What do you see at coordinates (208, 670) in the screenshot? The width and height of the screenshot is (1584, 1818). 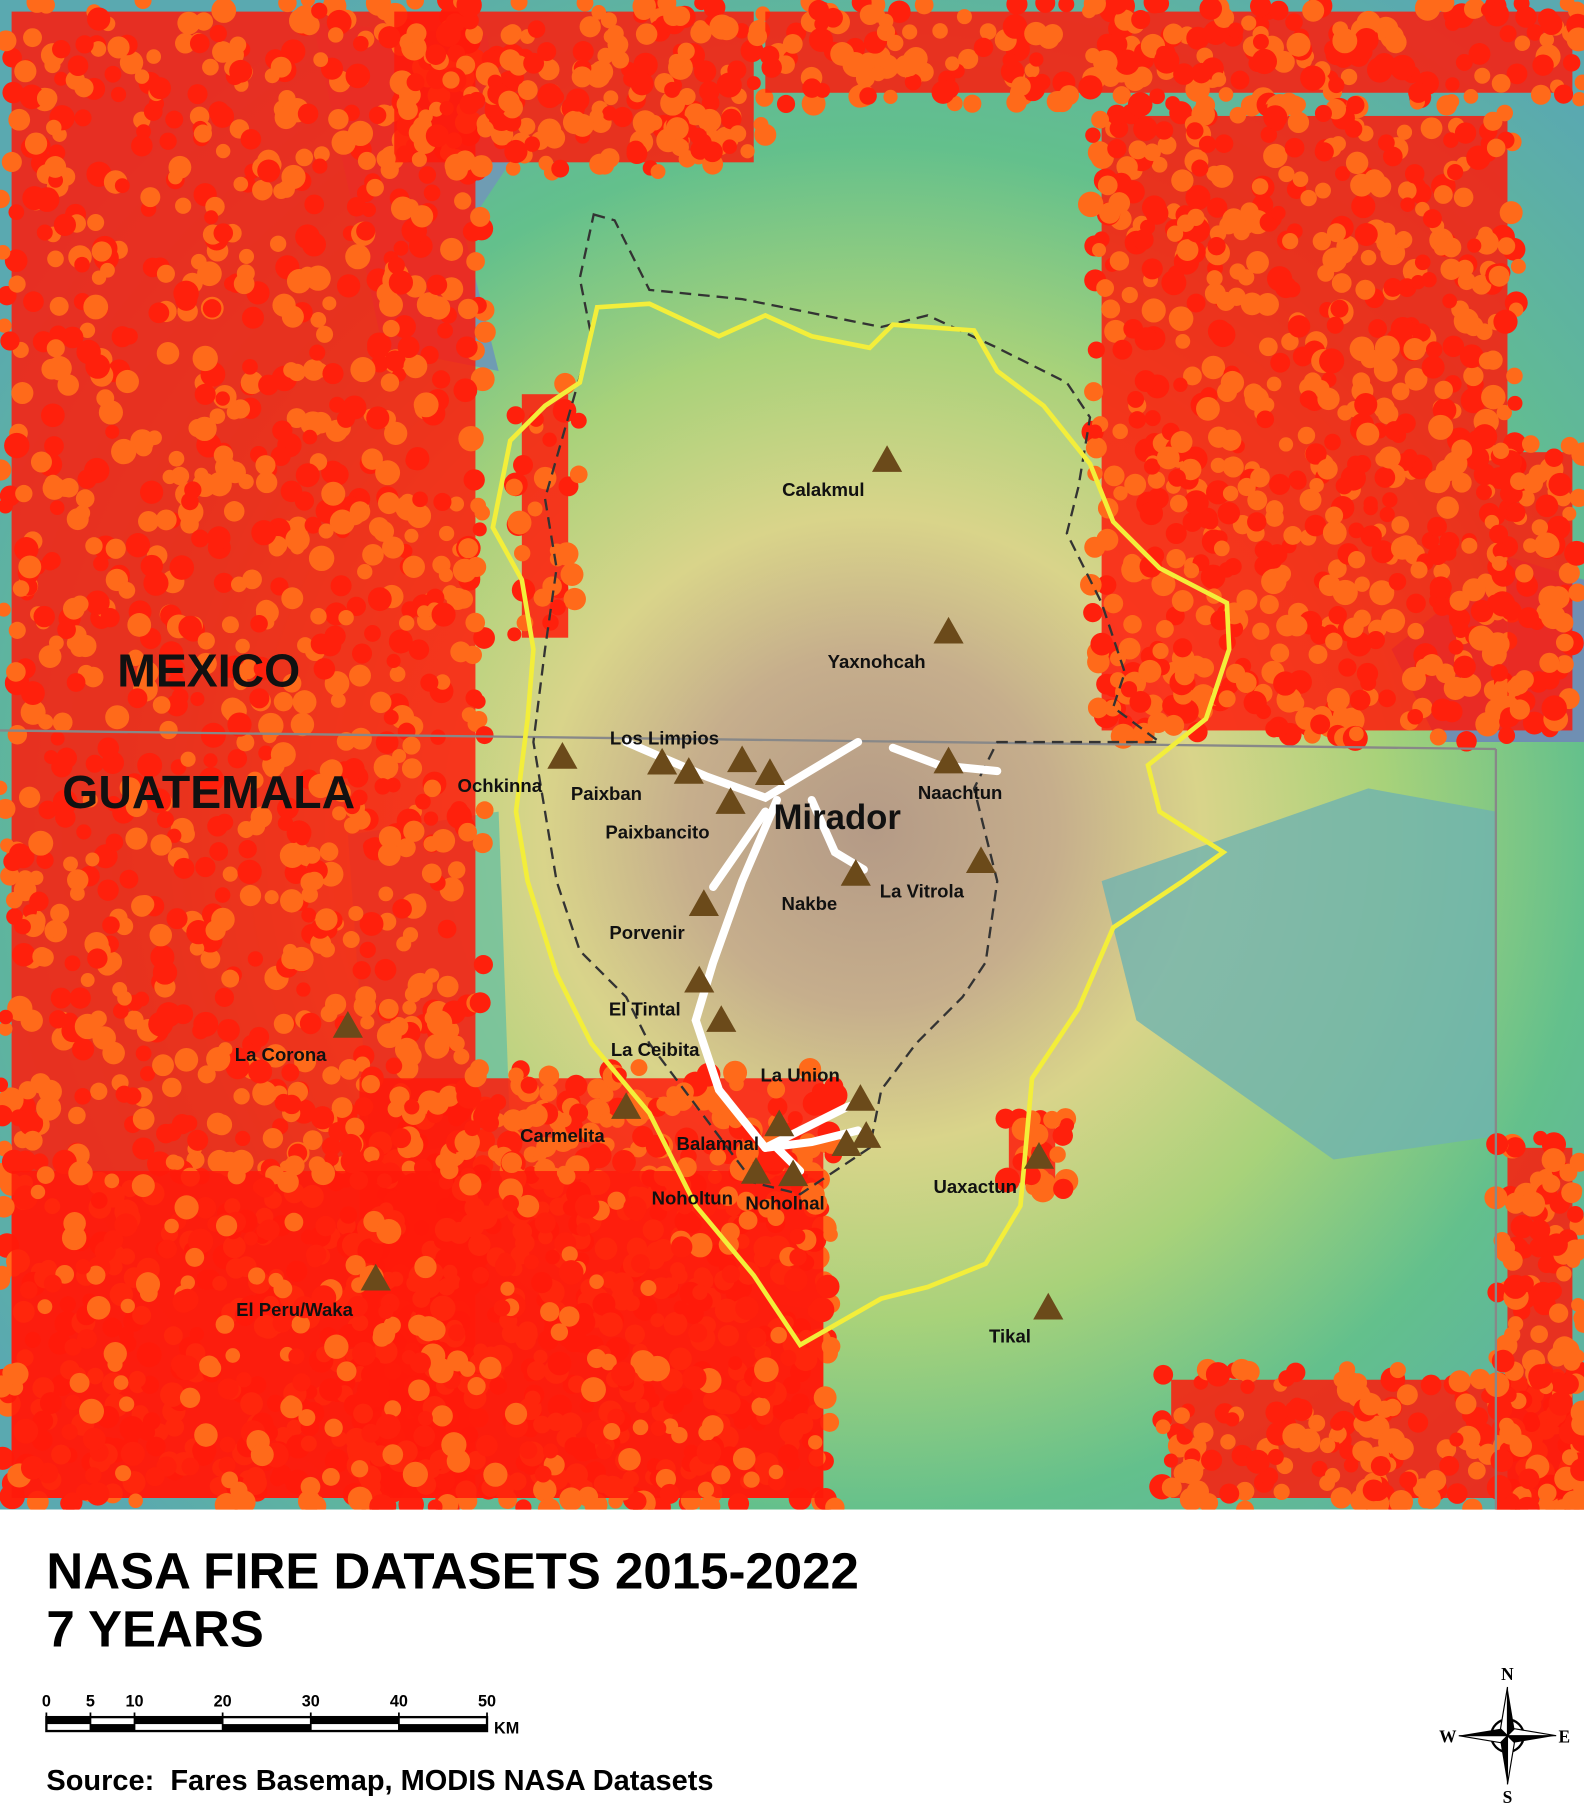 I see `country-label: MEXICO` at bounding box center [208, 670].